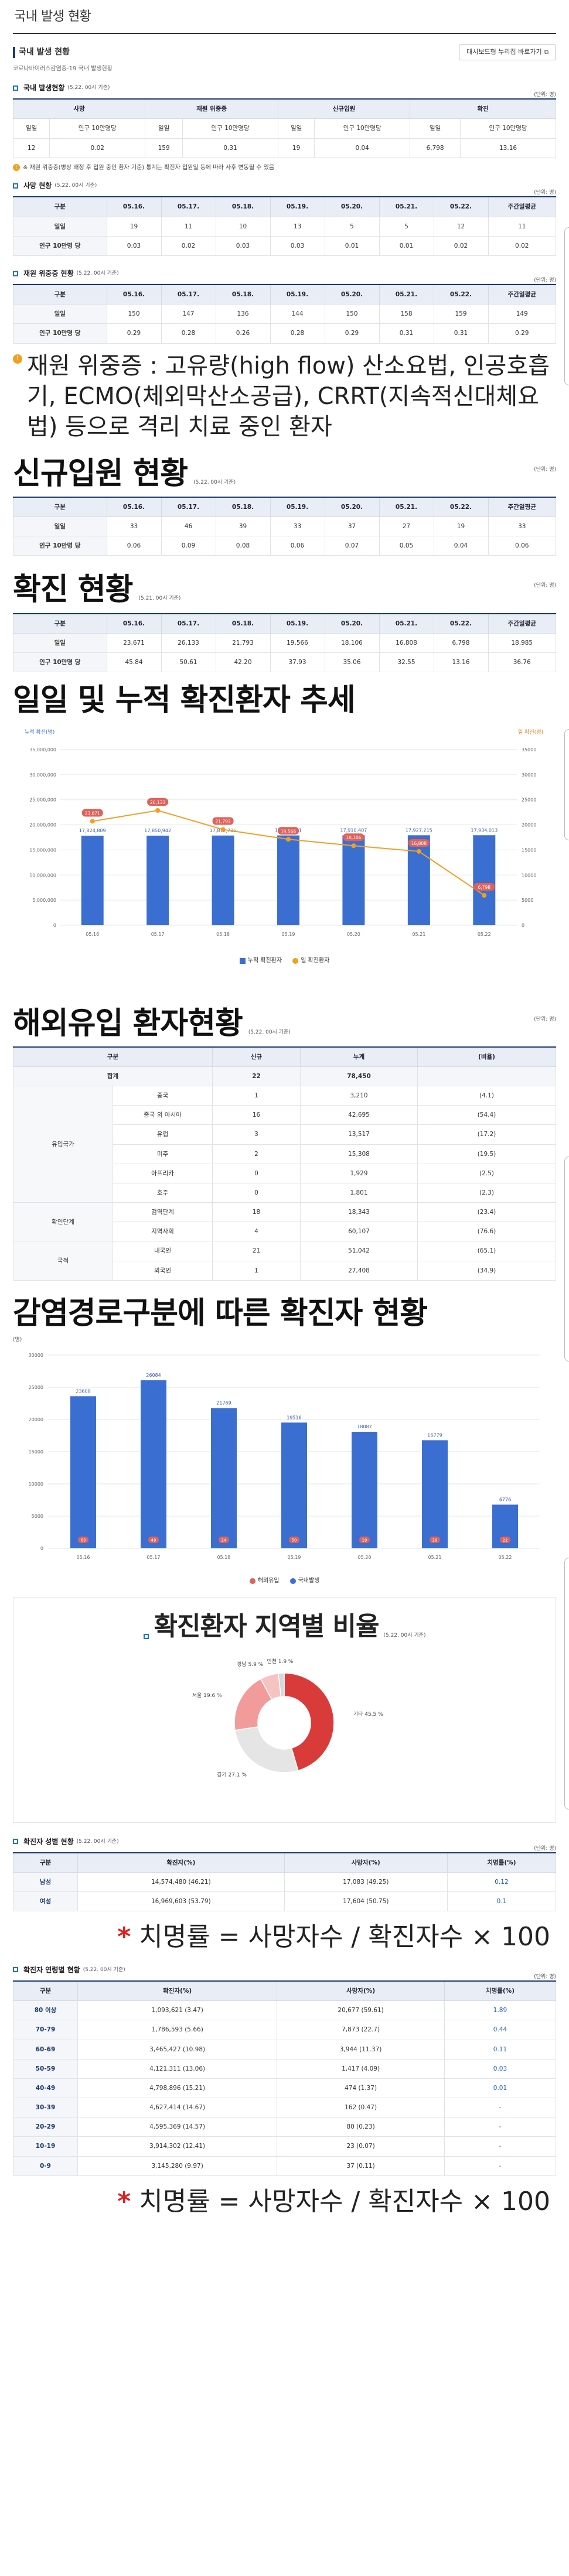  I want to click on daily-value-label: 21,793, so click(222, 822).